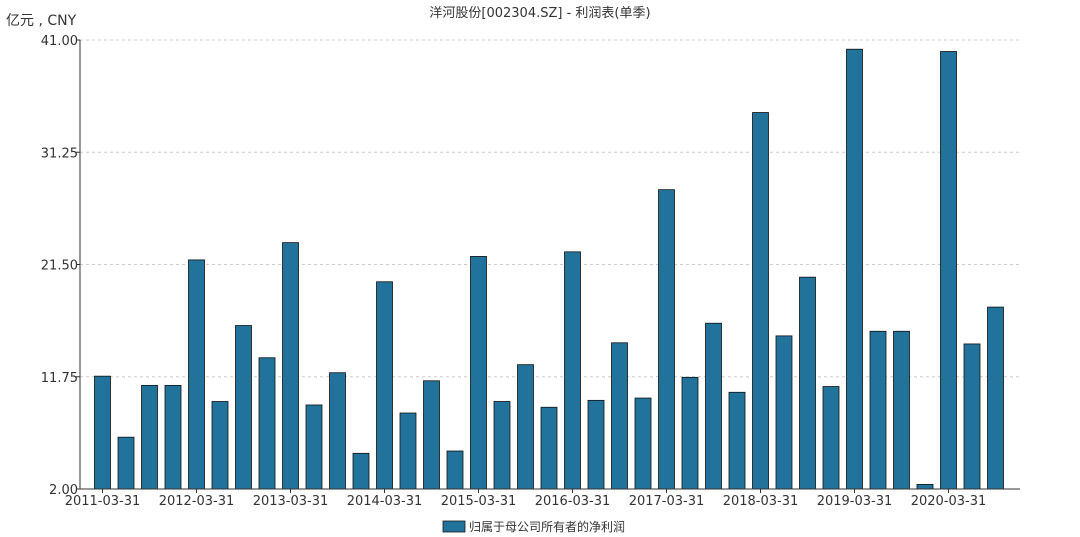 The image size is (1080, 537). I want to click on y-tick-label: 41.00, so click(59, 41).